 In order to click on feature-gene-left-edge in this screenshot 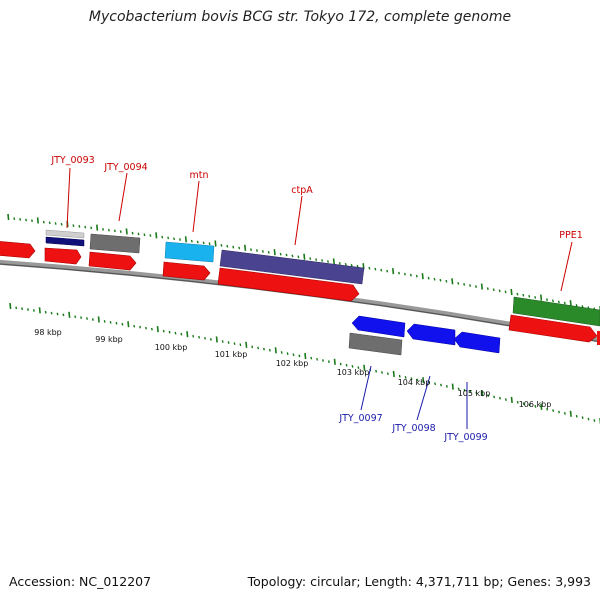, I will do `click(18, 250)`.